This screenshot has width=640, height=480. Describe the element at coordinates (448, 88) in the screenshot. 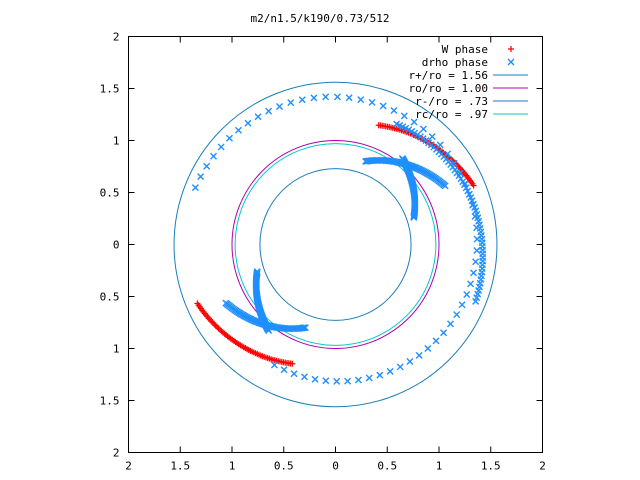

I see `legend-label: ro/ro = 1.00` at that location.